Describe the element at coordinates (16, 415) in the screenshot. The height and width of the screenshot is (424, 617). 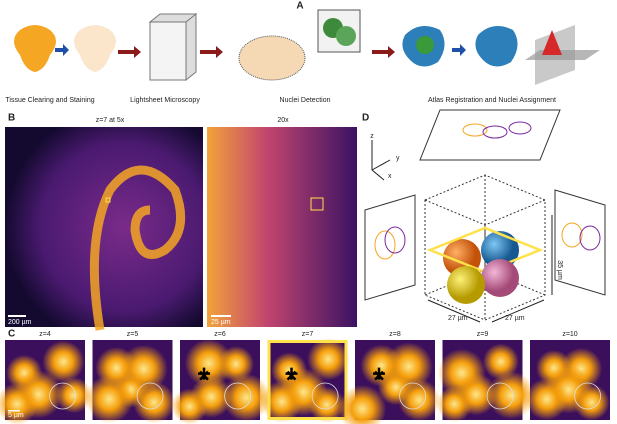
I see `scale-label: 5 µm` at that location.